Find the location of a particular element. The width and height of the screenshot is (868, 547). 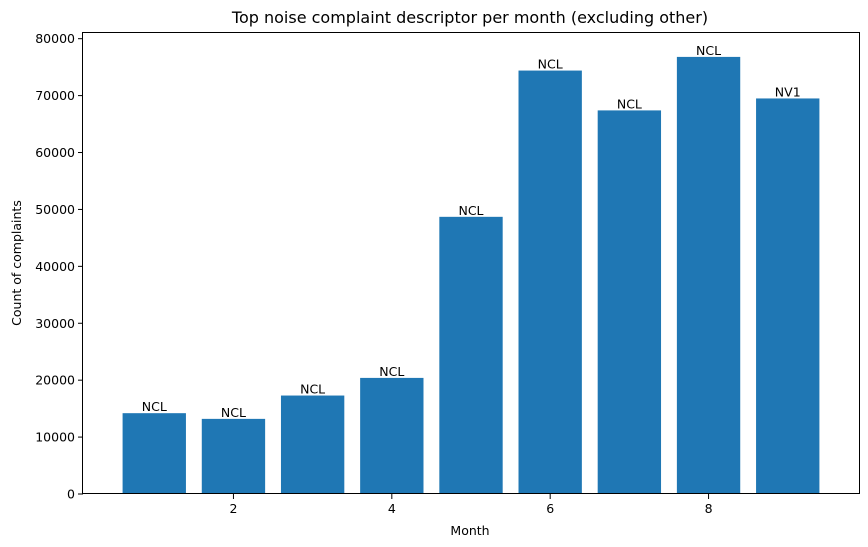

y-tick-label-0: 0 is located at coordinates (71, 494).